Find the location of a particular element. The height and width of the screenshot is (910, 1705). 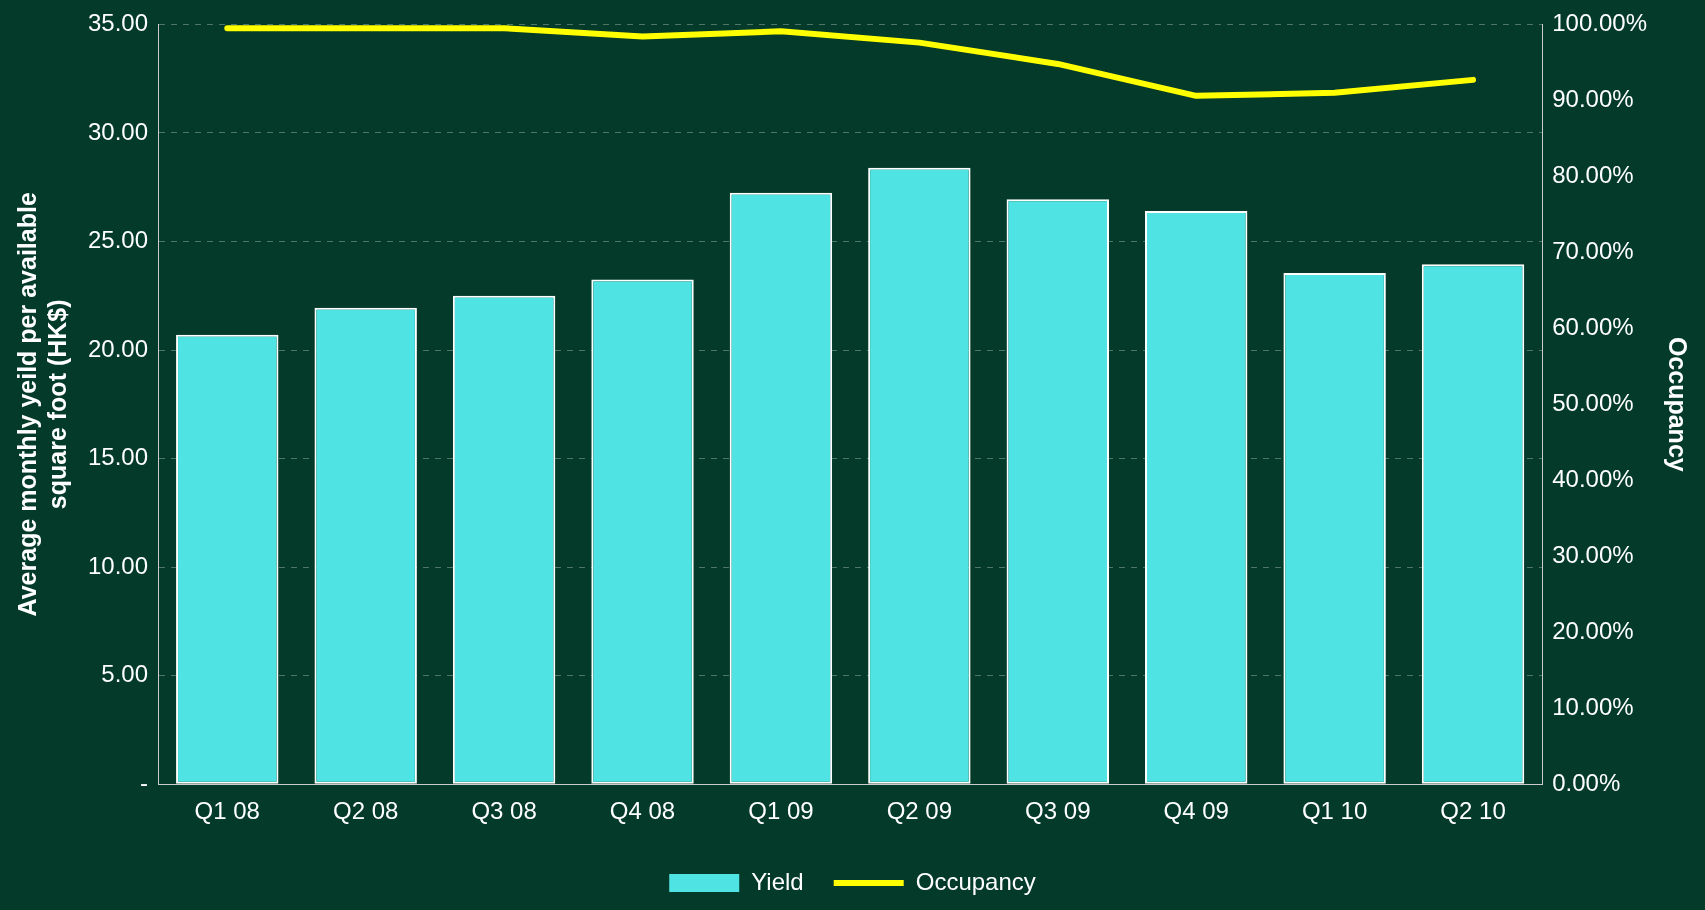

y-tick-label: 25.00 is located at coordinates (118, 240).